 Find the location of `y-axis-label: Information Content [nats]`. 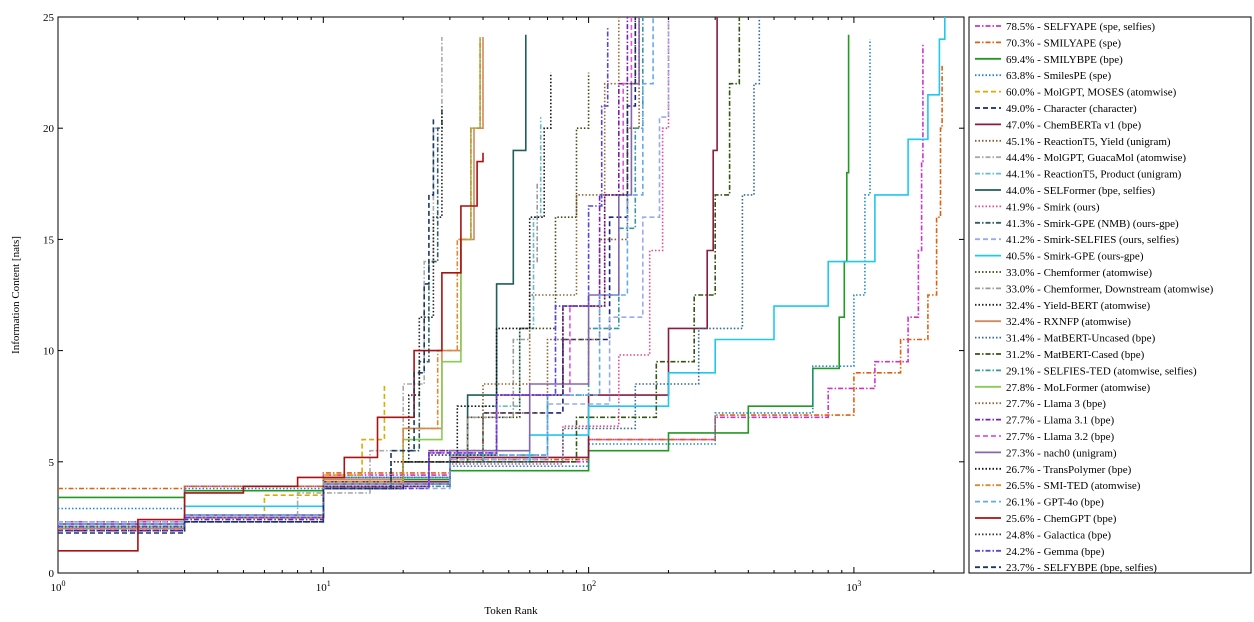

y-axis-label: Information Content [nats] is located at coordinates (16, 295).